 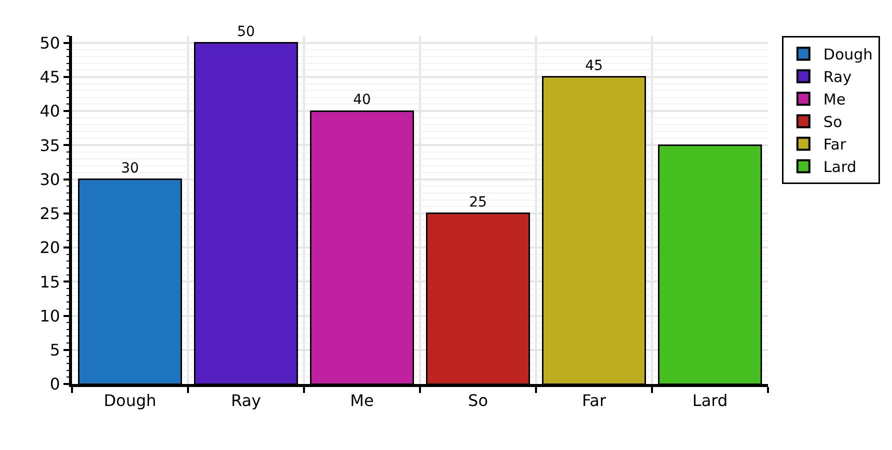 I want to click on y-tick-label: 5, so click(x=55, y=350).